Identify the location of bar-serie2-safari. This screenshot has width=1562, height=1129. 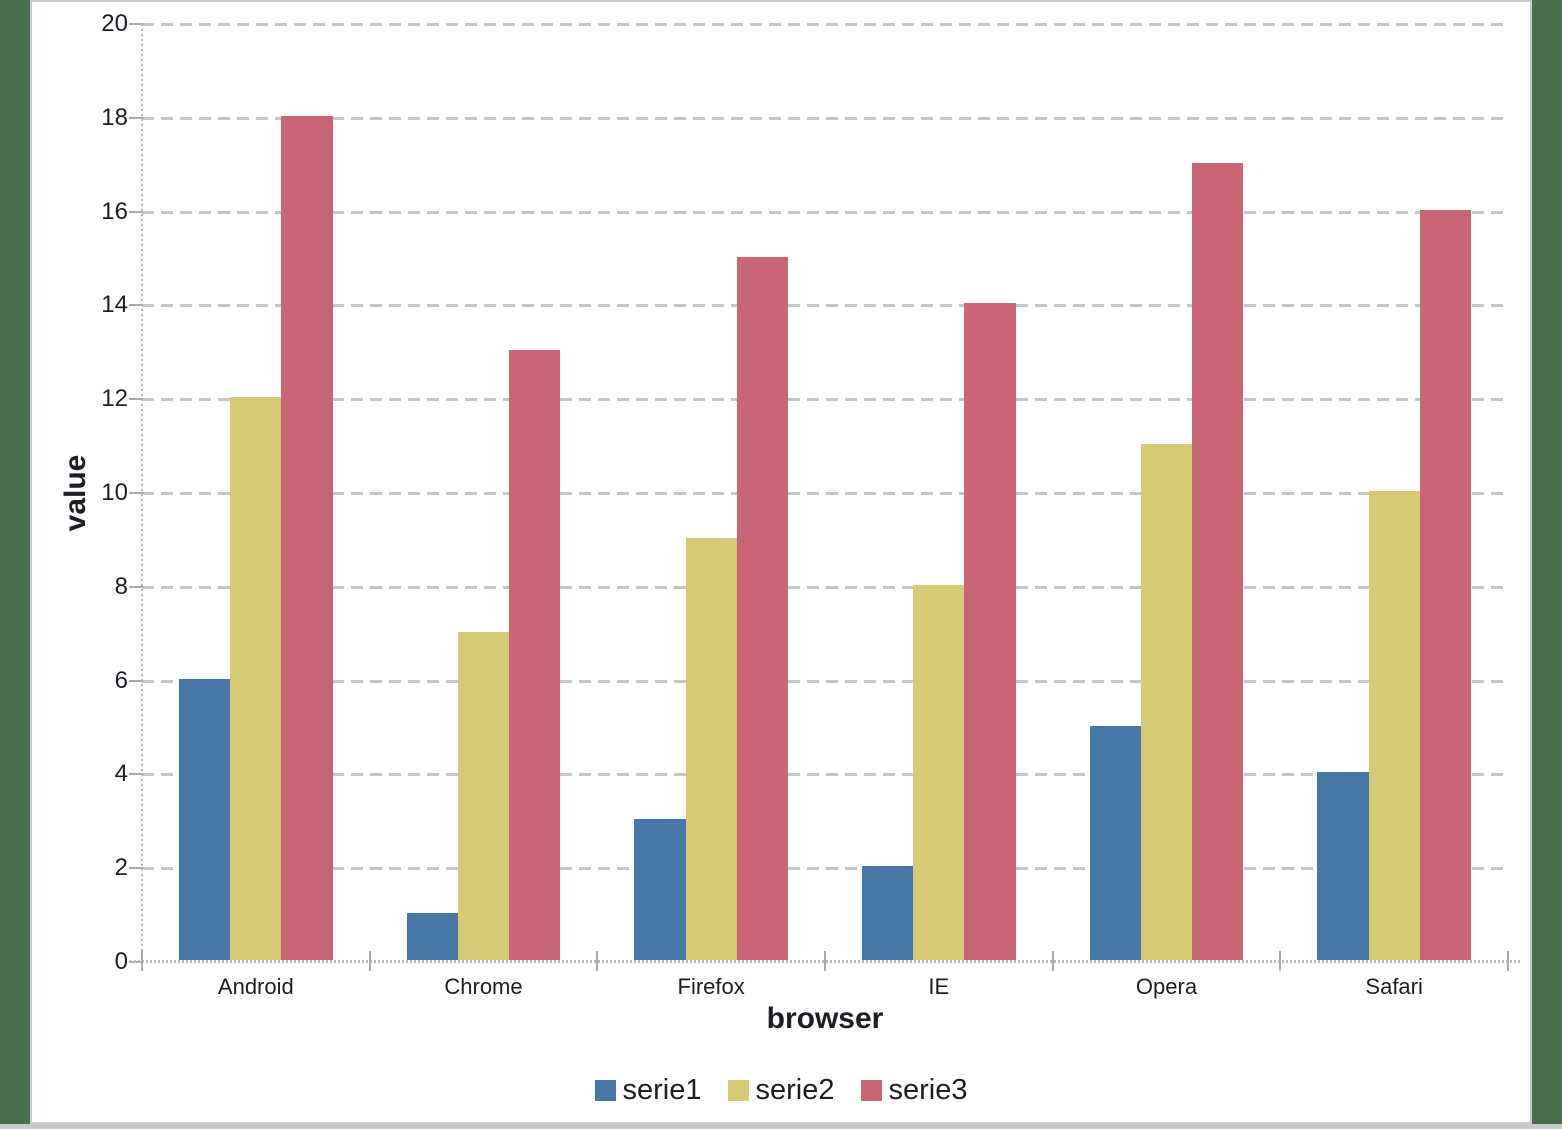
(1394, 725).